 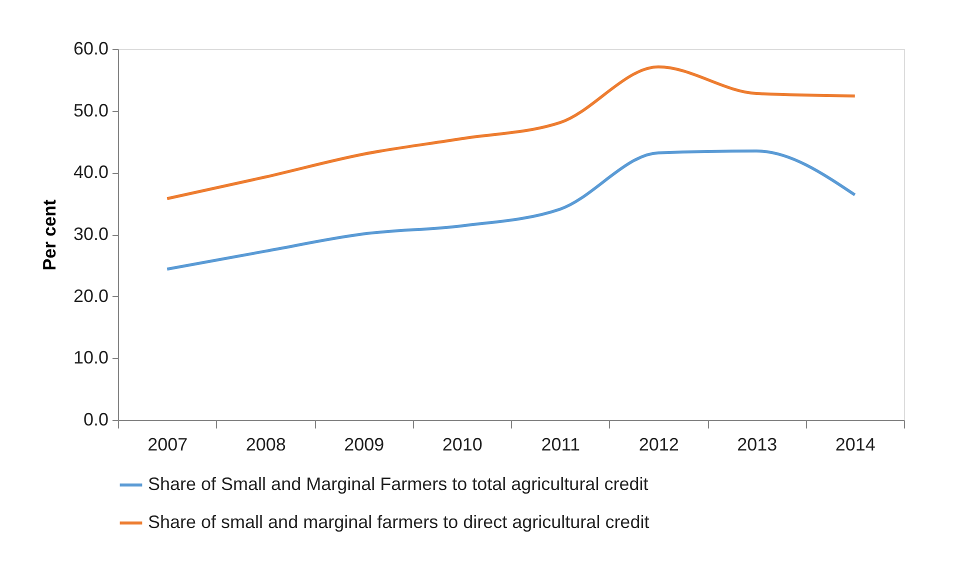 What do you see at coordinates (511, 210) in the screenshot?
I see `line-series` at bounding box center [511, 210].